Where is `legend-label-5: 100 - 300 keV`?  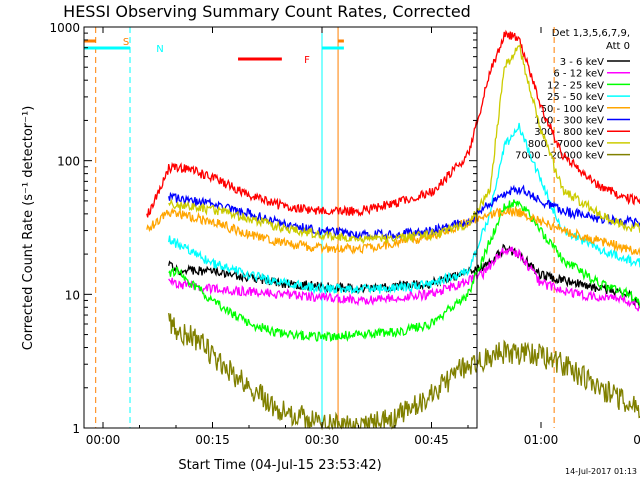
legend-label-5: 100 - 300 keV is located at coordinates (569, 121).